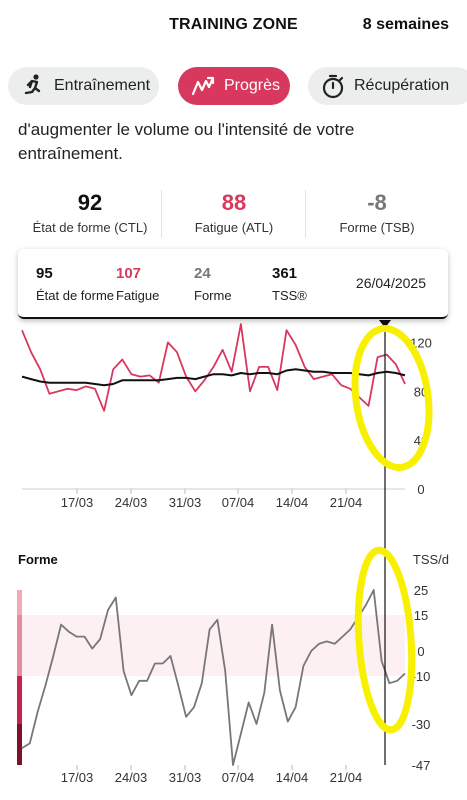  I want to click on stat-atl-value: 88, so click(234, 202).